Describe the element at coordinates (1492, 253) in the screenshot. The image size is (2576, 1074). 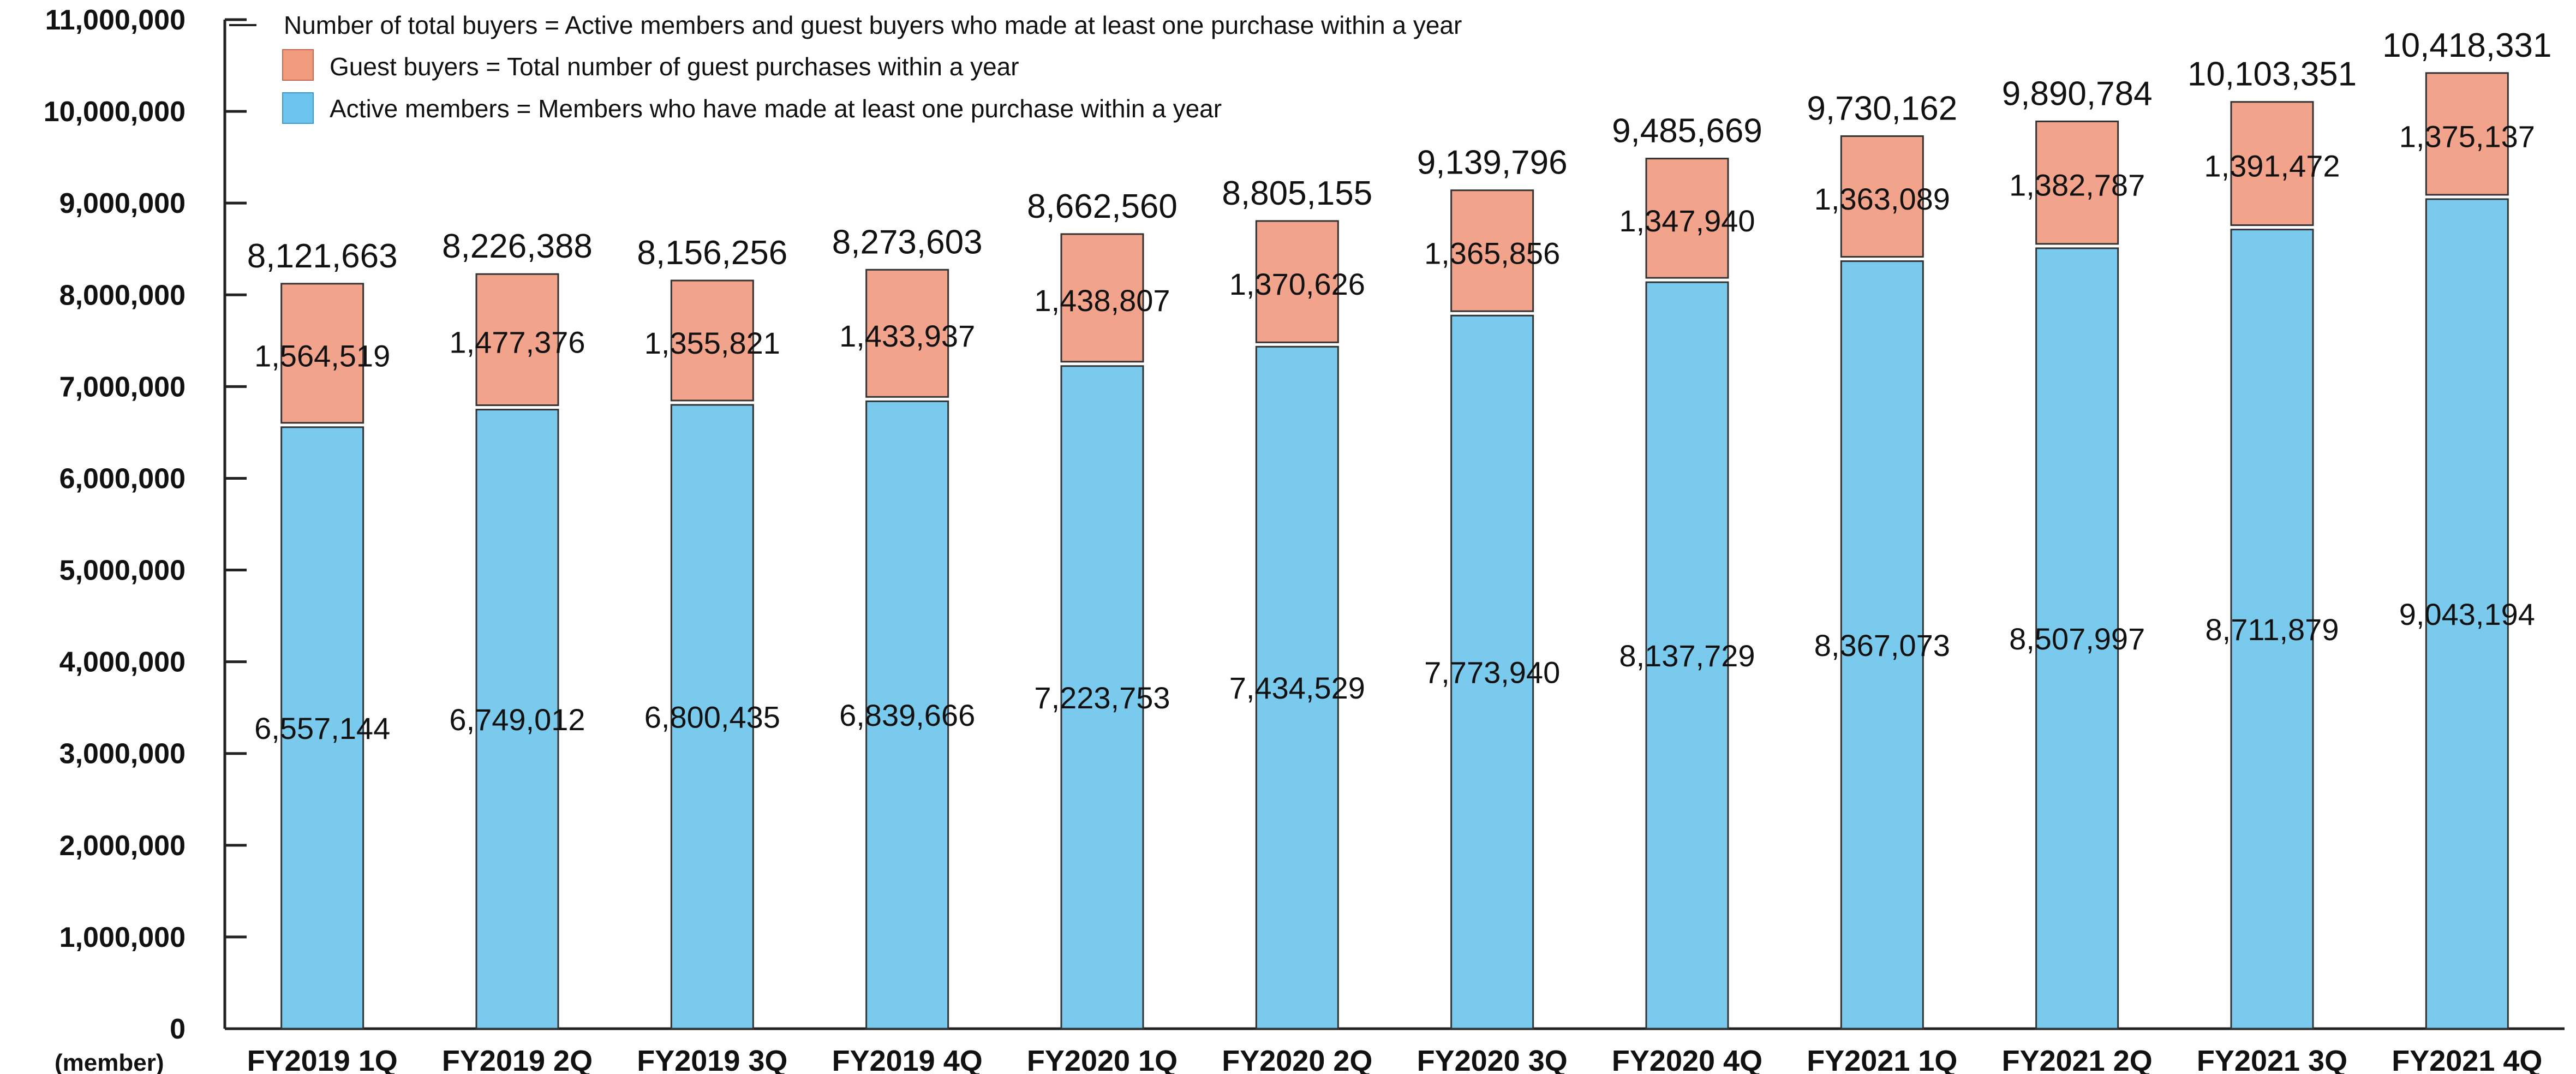
I see `guest-buyers-value-label: 1,365,856` at that location.